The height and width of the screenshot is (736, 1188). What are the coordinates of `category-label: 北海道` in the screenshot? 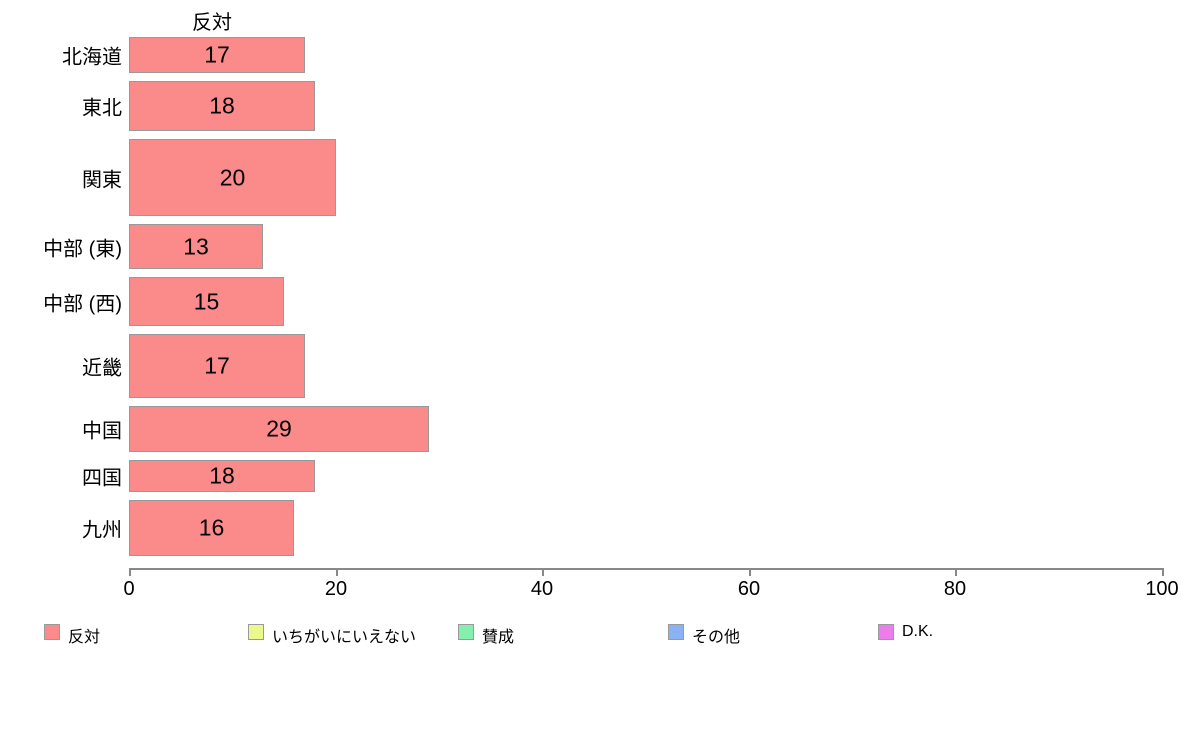 It's located at (92, 57).